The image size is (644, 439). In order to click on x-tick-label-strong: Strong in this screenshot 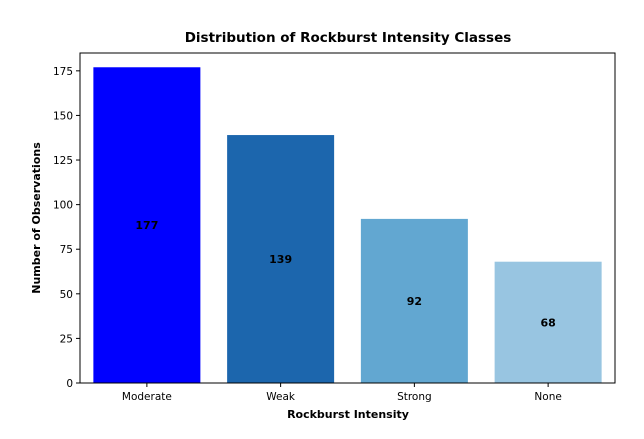, I will do `click(414, 397)`.